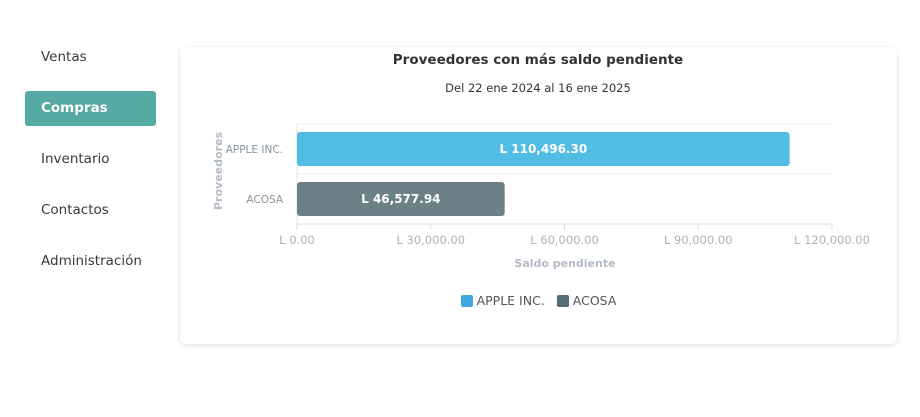 This screenshot has width=920, height=417. What do you see at coordinates (297, 240) in the screenshot?
I see `x-tick-label: L 0.00` at bounding box center [297, 240].